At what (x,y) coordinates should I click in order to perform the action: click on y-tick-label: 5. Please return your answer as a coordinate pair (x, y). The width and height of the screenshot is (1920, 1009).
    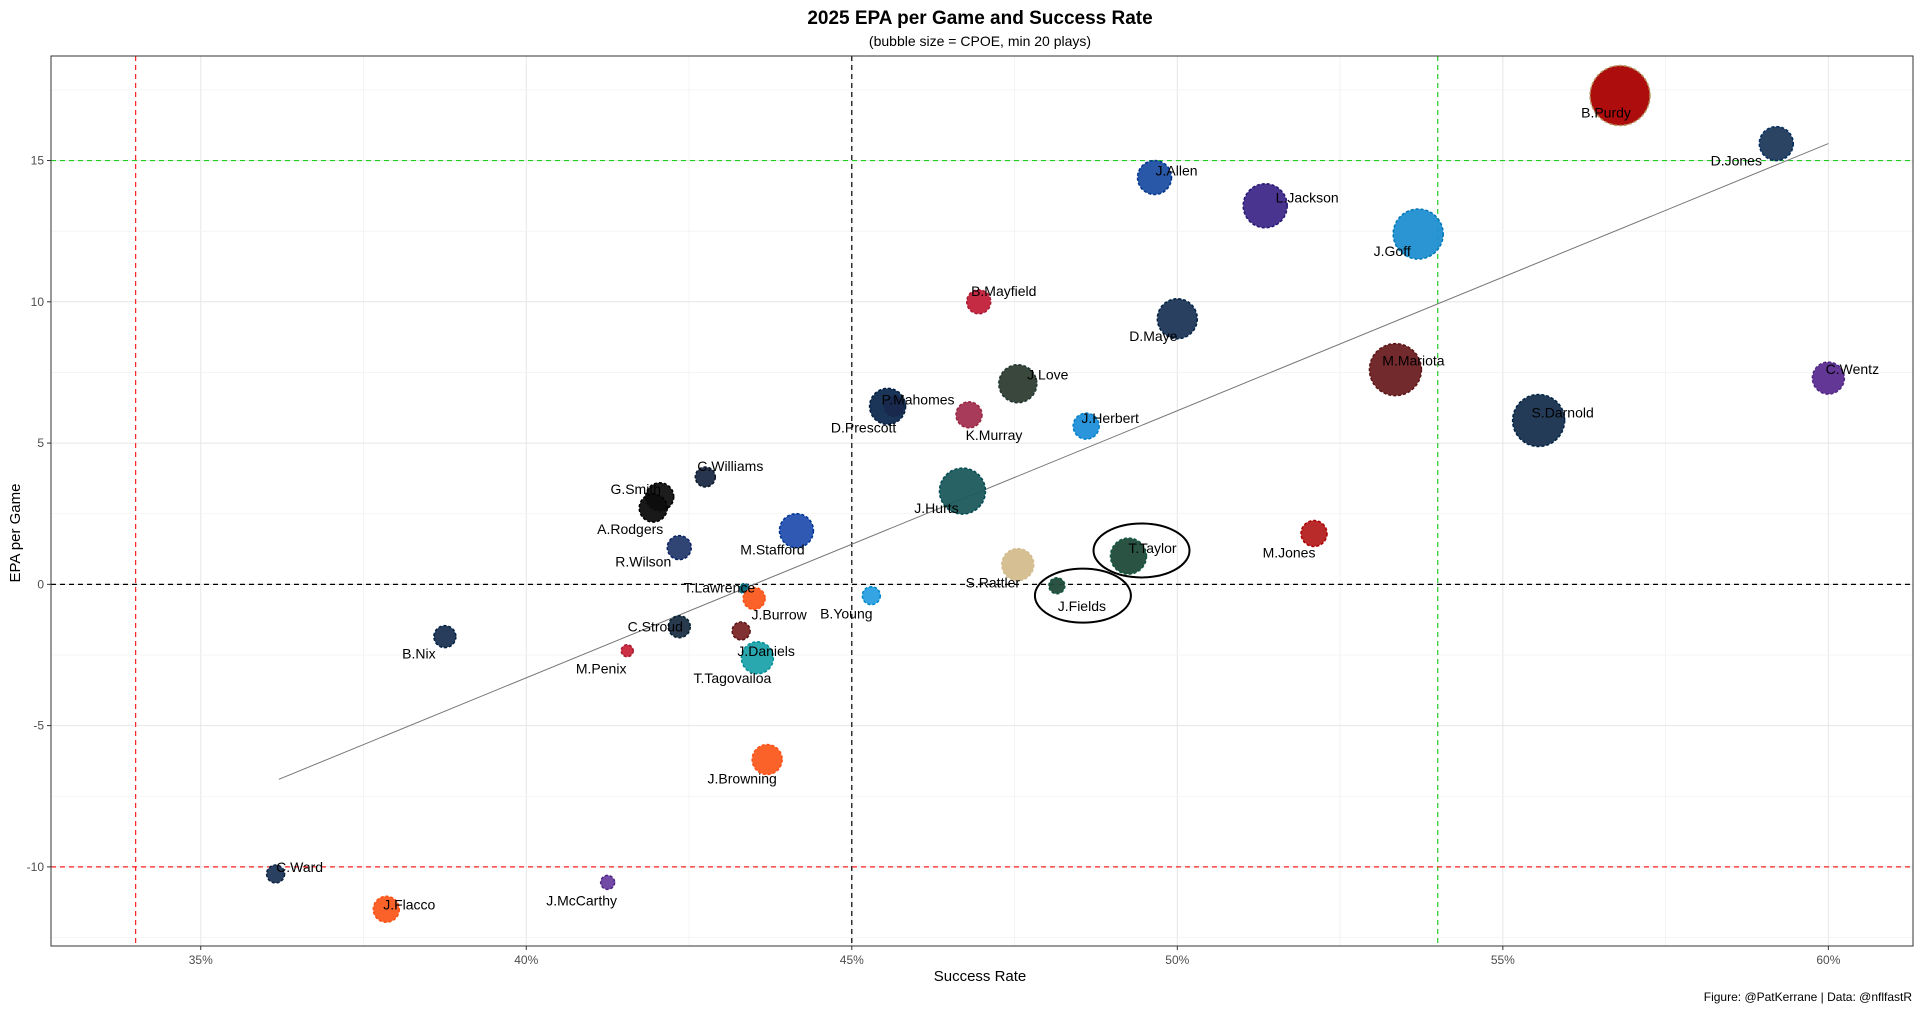
    Looking at the image, I should click on (40, 443).